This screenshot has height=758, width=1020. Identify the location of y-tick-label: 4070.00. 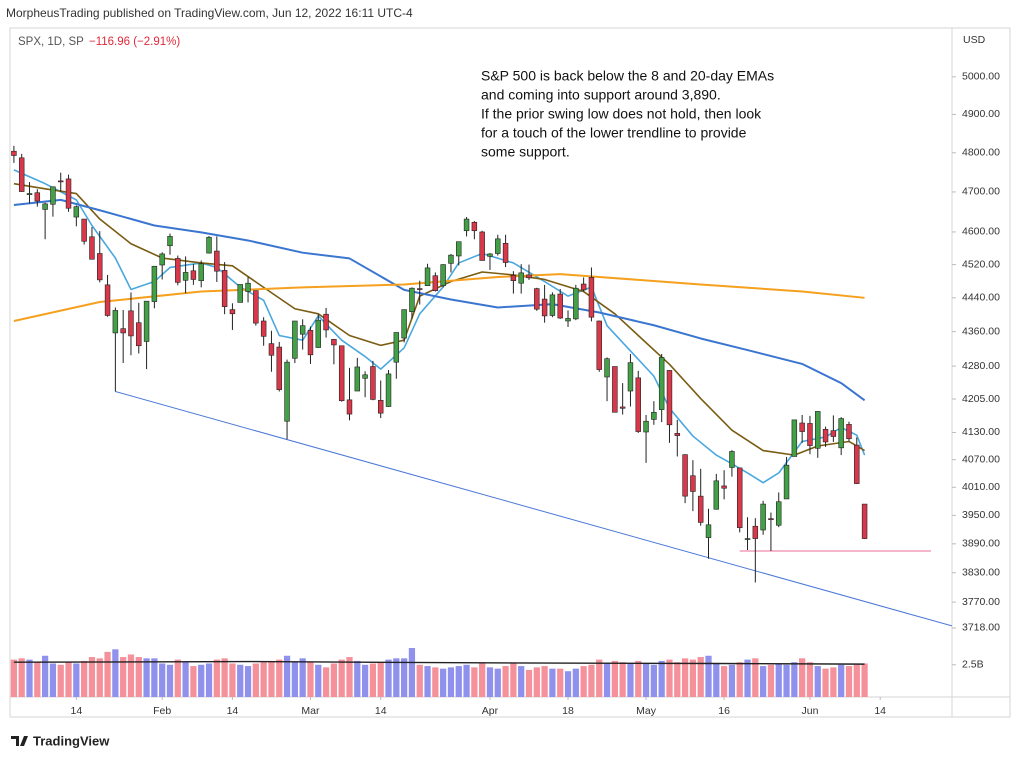
(981, 459).